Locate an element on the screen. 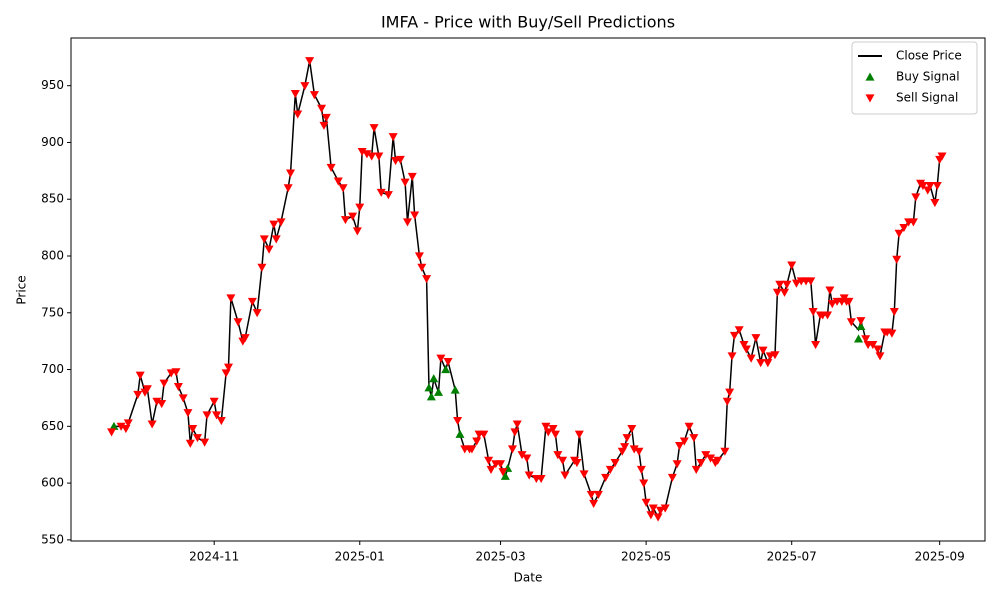  legend-label: Sell Signal is located at coordinates (927, 98).